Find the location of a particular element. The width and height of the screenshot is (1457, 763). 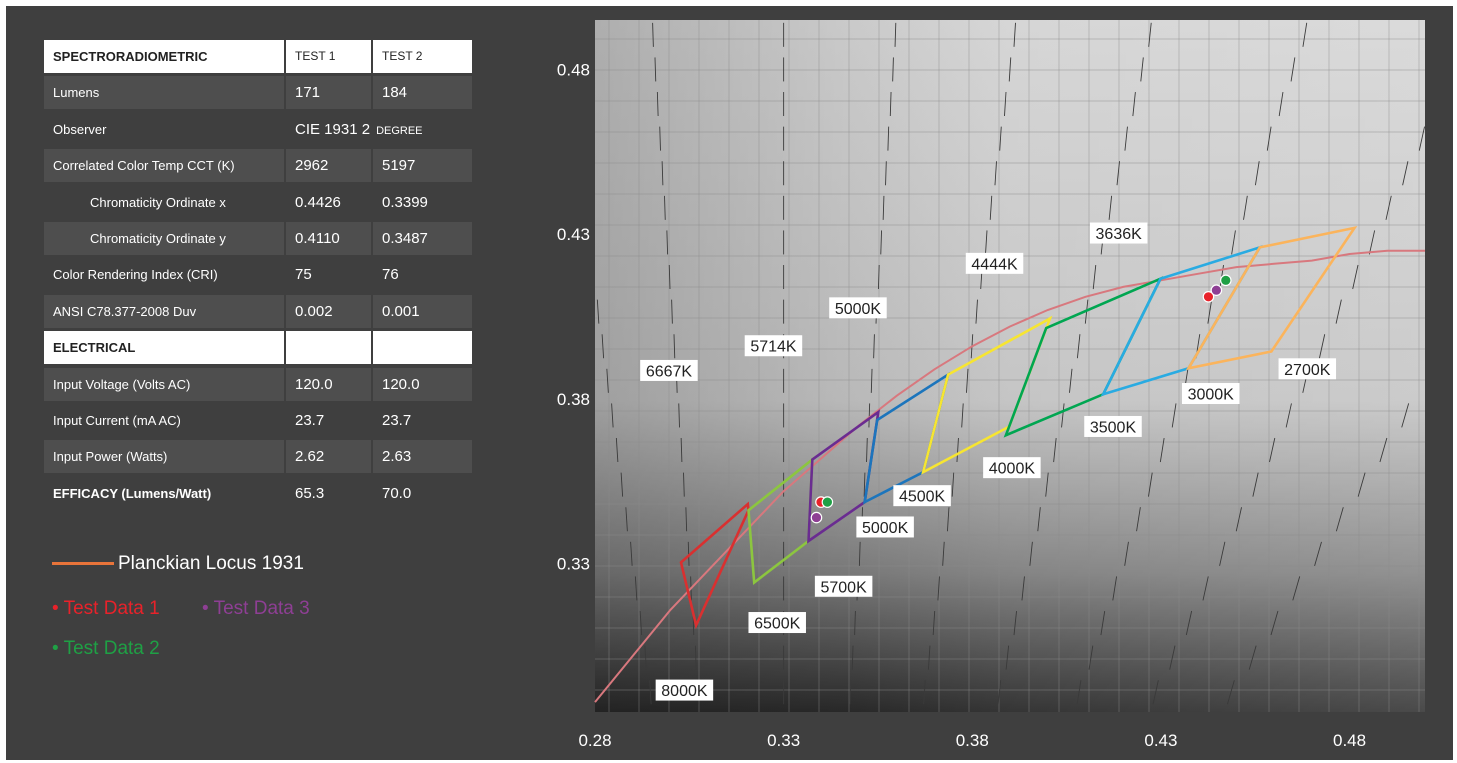

row-test1: 0.4426 is located at coordinates (318, 202).